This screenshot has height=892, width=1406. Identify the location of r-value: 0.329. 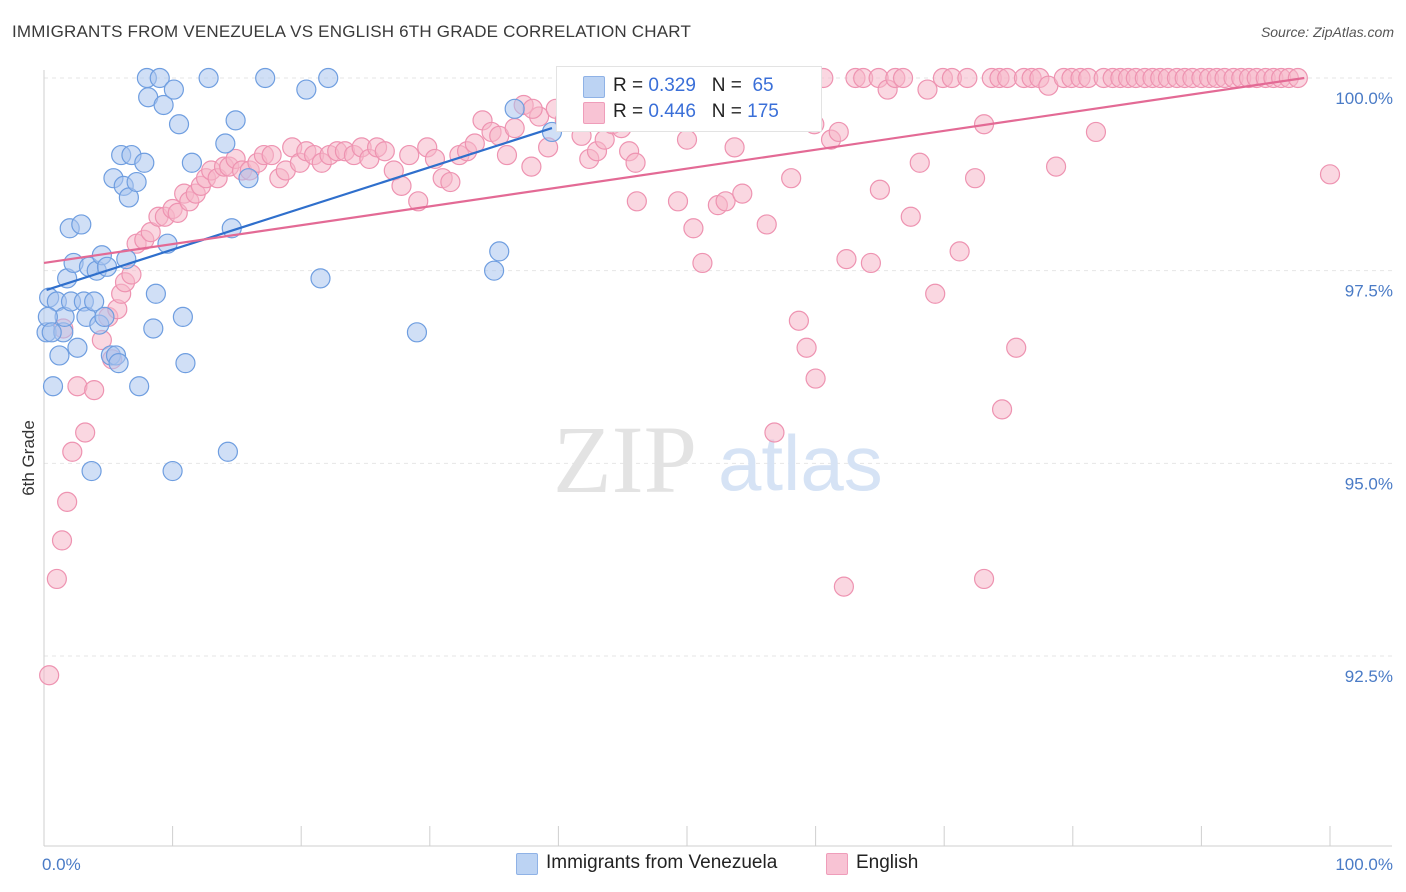
(672, 85).